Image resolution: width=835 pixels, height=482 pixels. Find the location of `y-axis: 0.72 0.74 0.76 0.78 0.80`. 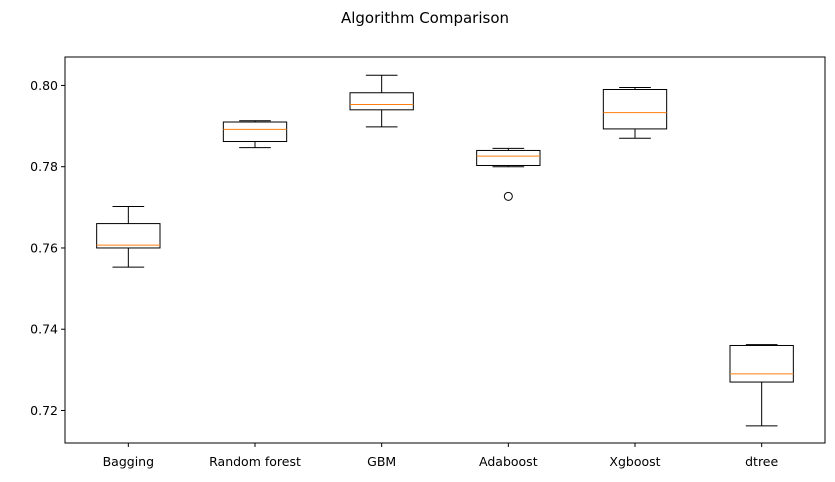

y-axis: 0.72 0.74 0.76 0.78 0.80 is located at coordinates (47, 248).